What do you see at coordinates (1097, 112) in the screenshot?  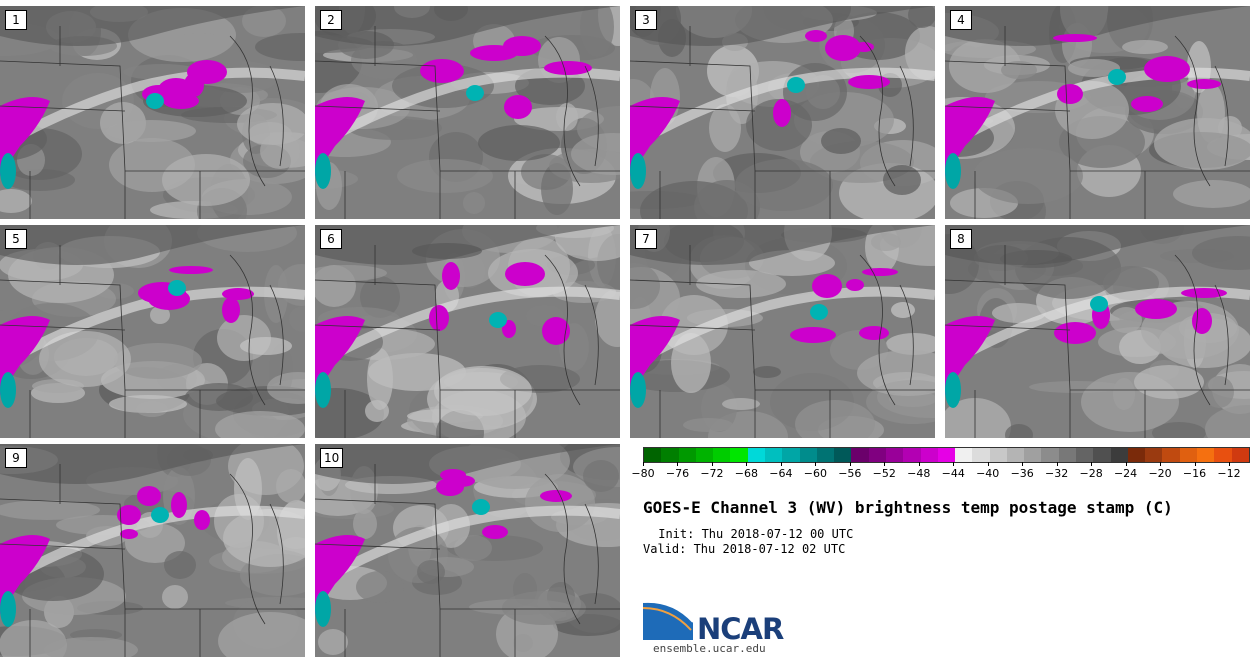 I see `stamp-panel-4: 4` at bounding box center [1097, 112].